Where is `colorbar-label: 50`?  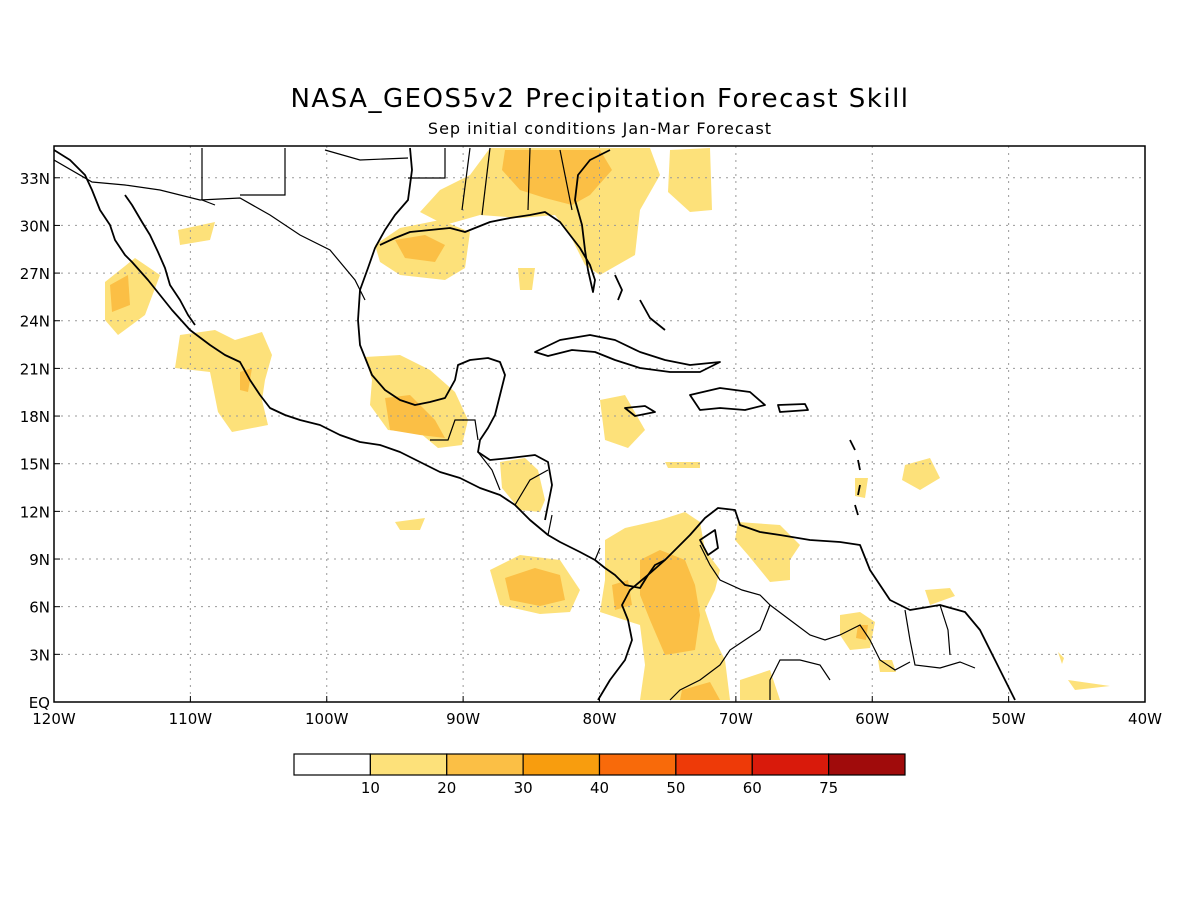 colorbar-label: 50 is located at coordinates (675, 788).